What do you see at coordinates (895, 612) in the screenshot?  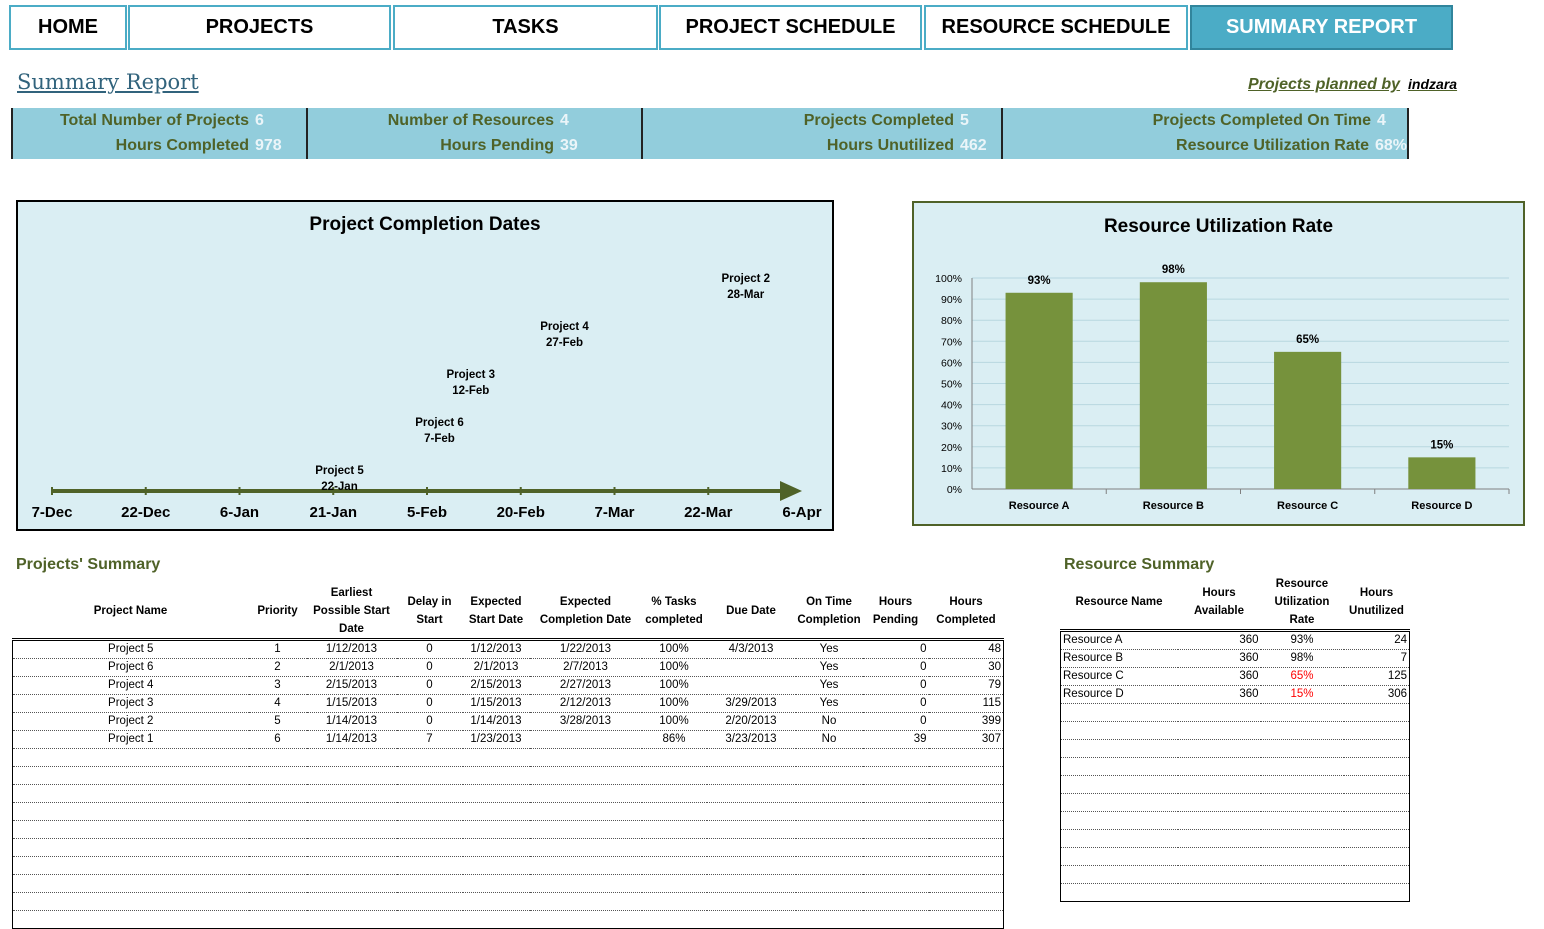 I see `column-header: Hours Pending` at bounding box center [895, 612].